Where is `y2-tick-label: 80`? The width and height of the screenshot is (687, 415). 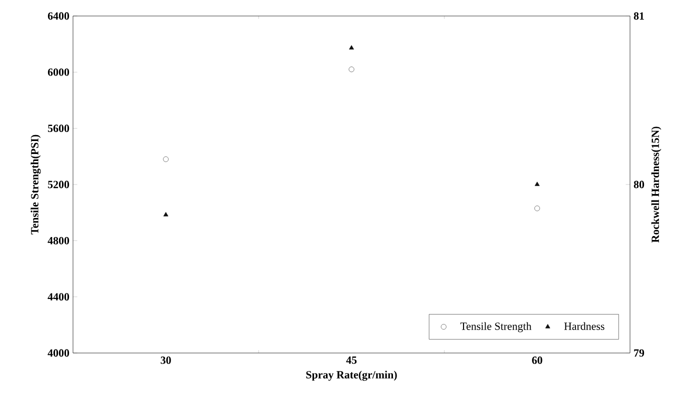
y2-tick-label: 80 is located at coordinates (639, 184).